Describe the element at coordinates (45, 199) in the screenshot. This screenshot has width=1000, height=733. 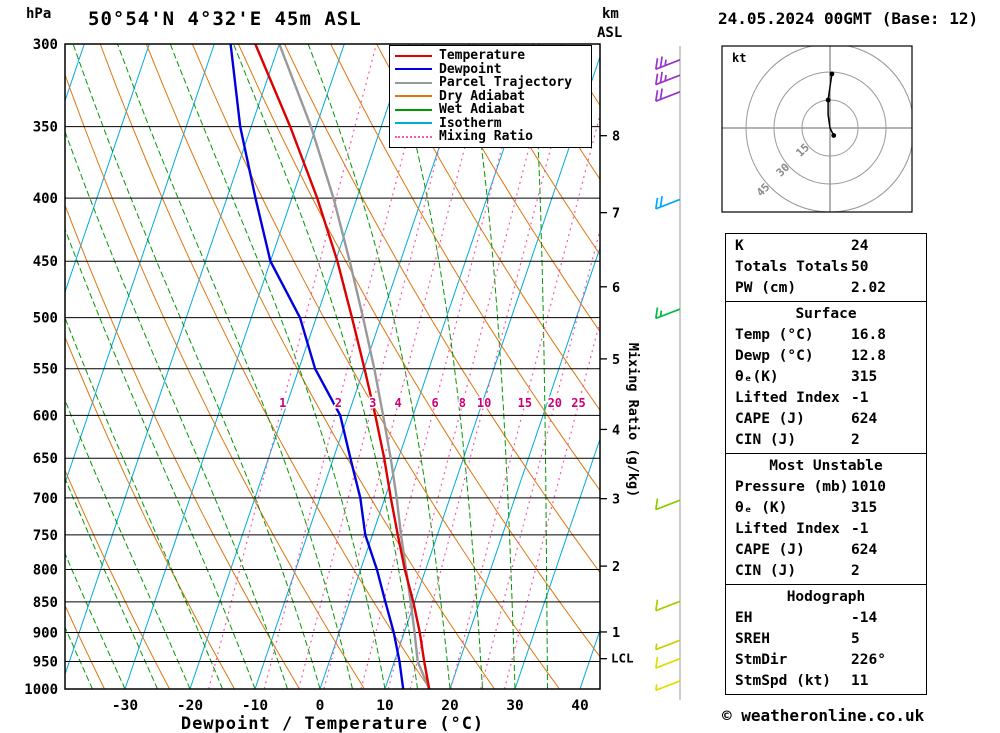
I see `pressure-tick-label: 400` at that location.